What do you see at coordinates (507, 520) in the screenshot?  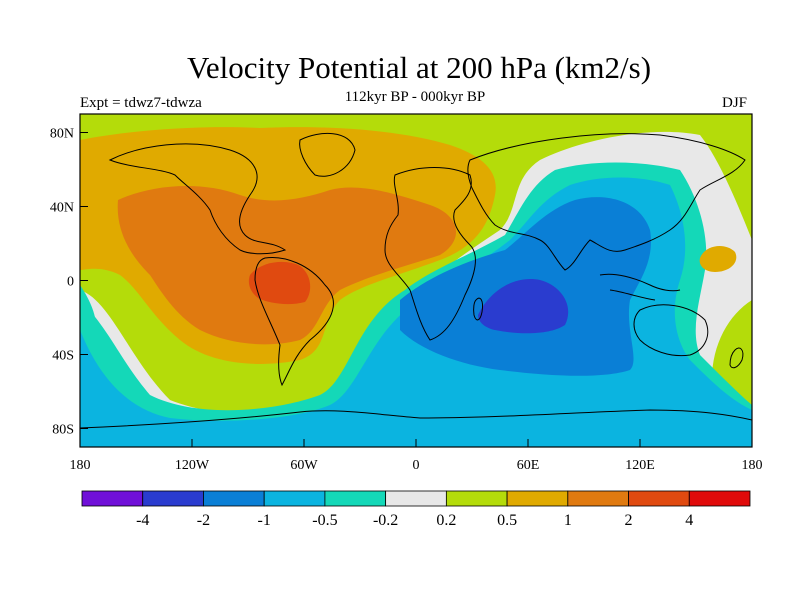 I see `colorbar-label: 0.5` at bounding box center [507, 520].